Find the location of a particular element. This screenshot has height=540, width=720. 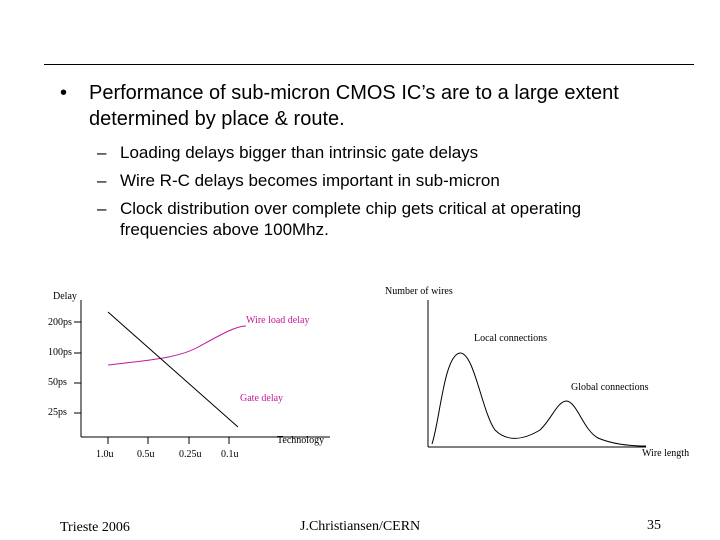

footer-event: Trieste 2006 is located at coordinates (95, 527).